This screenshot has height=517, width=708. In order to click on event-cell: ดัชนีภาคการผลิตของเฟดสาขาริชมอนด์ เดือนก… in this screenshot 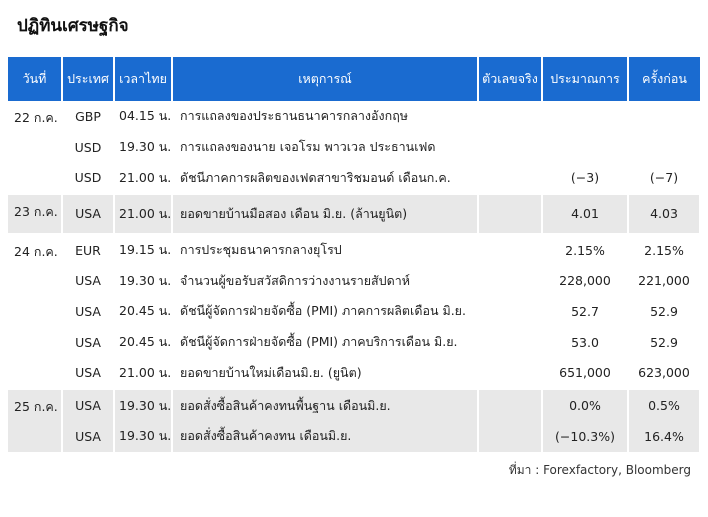, I will do `click(325, 178)`.